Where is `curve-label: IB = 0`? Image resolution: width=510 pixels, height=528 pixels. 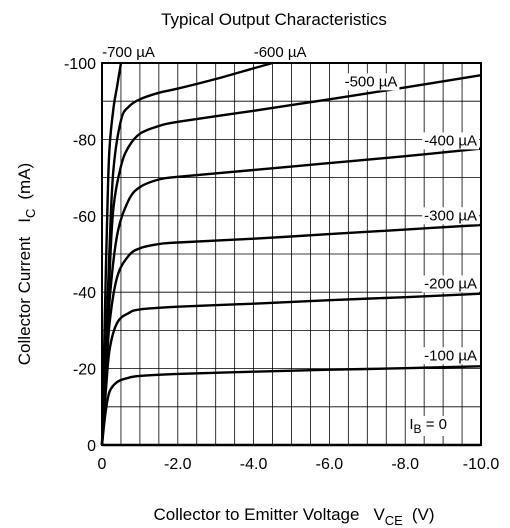 curve-label: IB = 0 is located at coordinates (428, 426).